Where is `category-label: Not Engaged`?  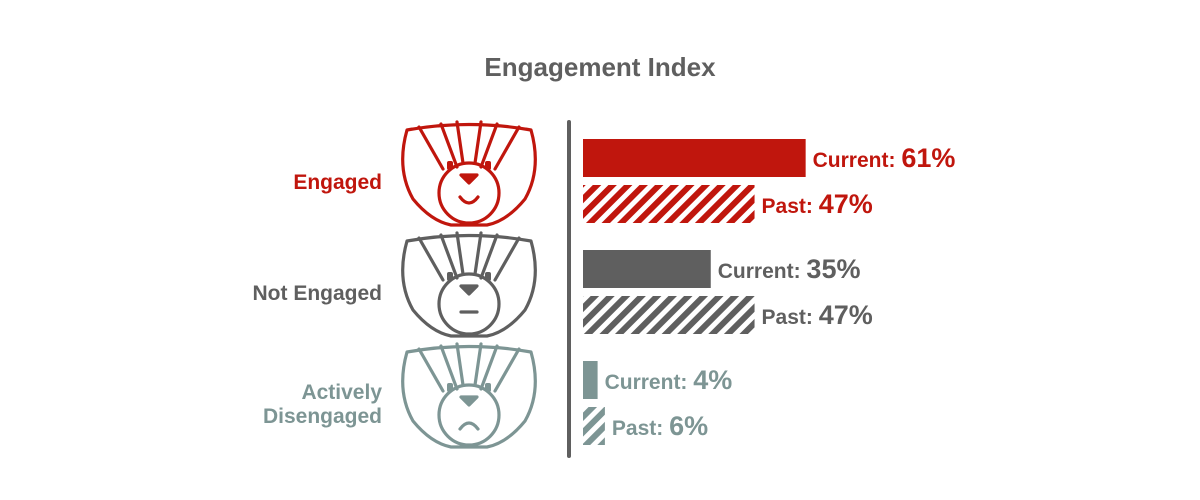 category-label: Not Engaged is located at coordinates (318, 293).